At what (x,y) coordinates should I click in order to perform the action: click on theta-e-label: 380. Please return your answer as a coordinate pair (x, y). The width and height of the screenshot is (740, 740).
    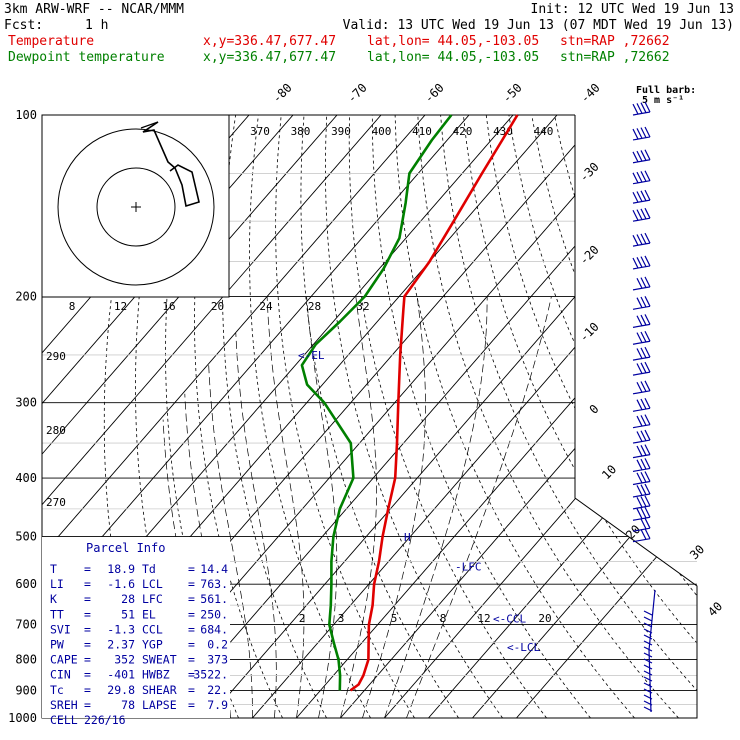
    Looking at the image, I should click on (301, 131).